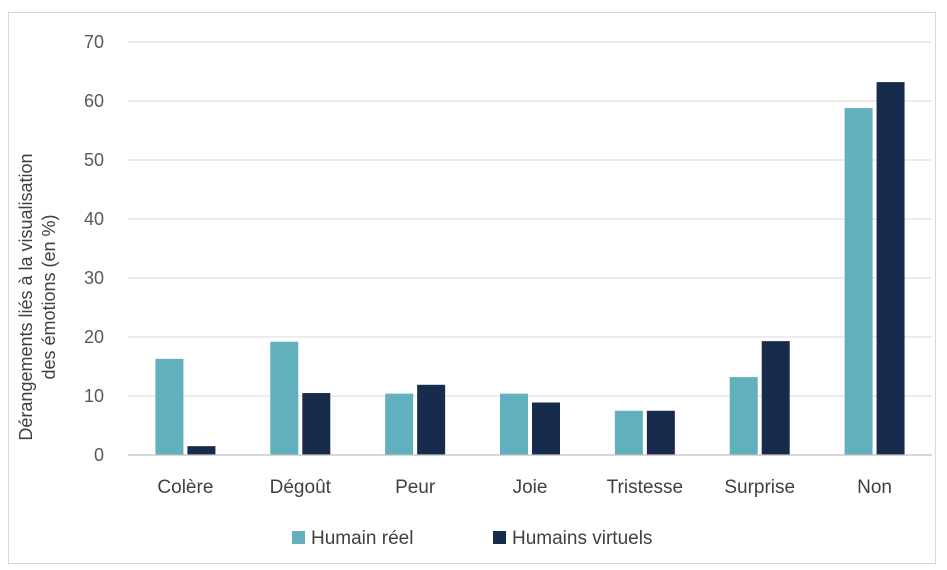 Image resolution: width=947 pixels, height=570 pixels. I want to click on legend: Humain réel Humains virtuels, so click(472, 538).